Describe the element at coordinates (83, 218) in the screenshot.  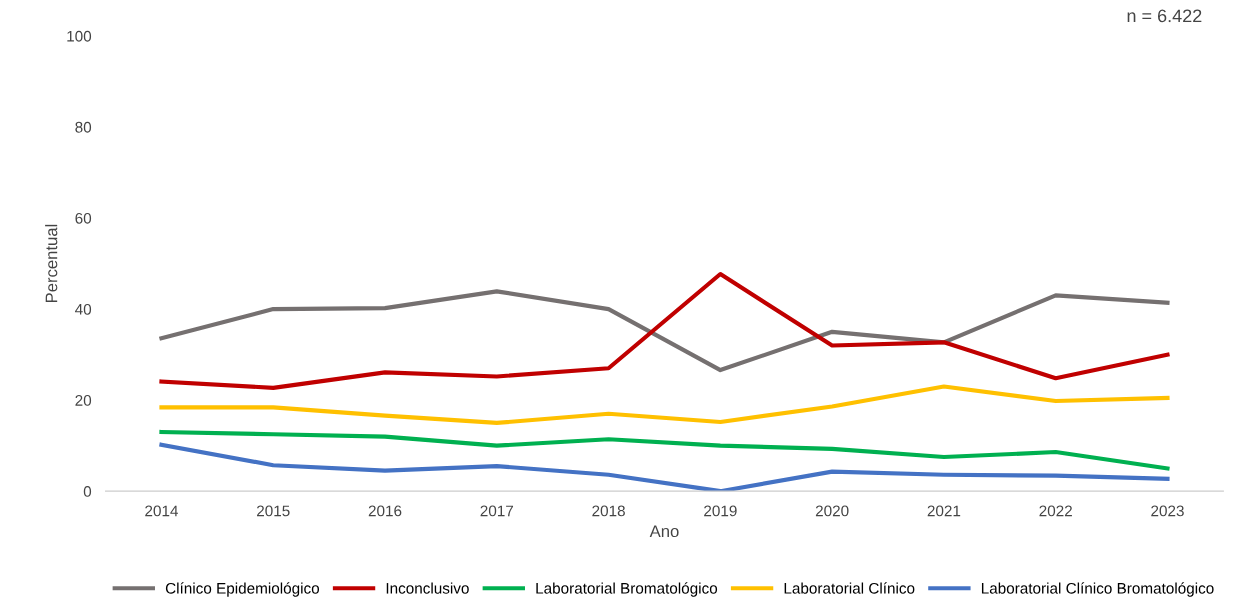
I see `y-tick-label: 60` at that location.